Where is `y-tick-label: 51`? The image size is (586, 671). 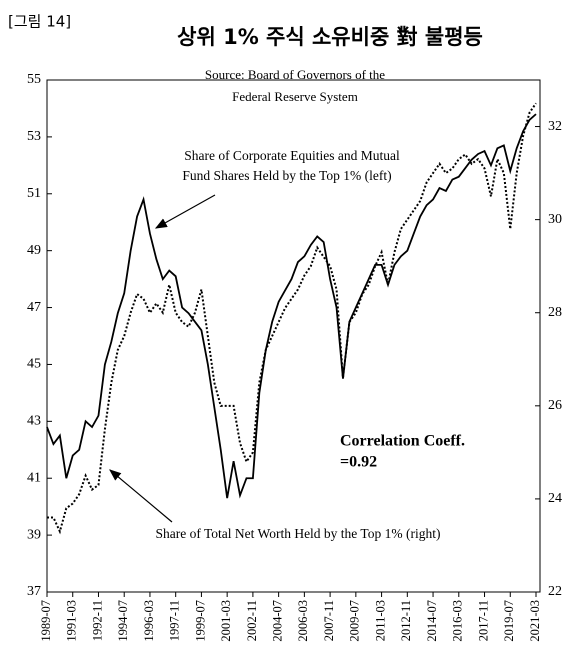
y-tick-label: 51 is located at coordinates (34, 193).